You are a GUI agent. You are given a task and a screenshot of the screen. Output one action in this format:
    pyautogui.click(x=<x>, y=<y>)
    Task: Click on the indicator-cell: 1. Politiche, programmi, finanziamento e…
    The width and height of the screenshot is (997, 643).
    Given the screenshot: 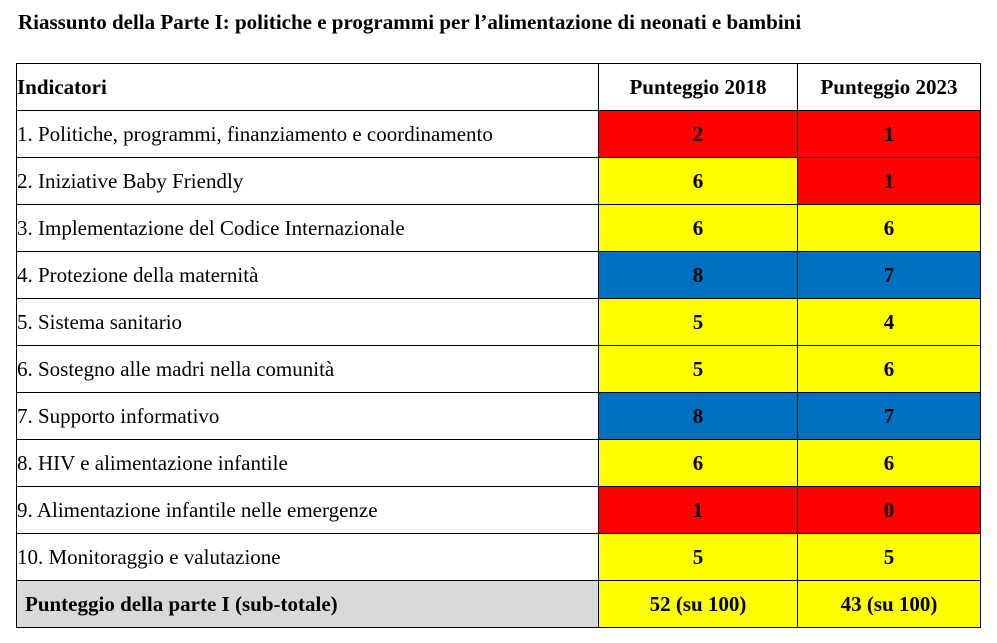 What is the action you would take?
    pyautogui.click(x=307, y=134)
    